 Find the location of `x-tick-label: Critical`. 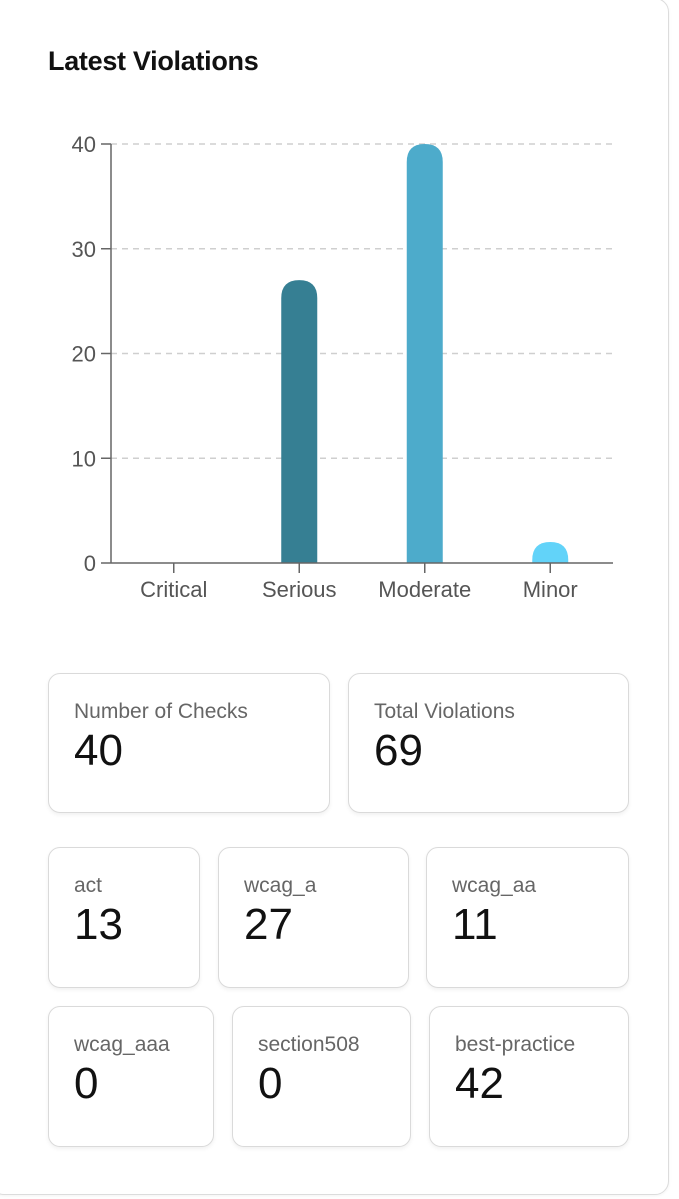

x-tick-label: Critical is located at coordinates (173, 589).